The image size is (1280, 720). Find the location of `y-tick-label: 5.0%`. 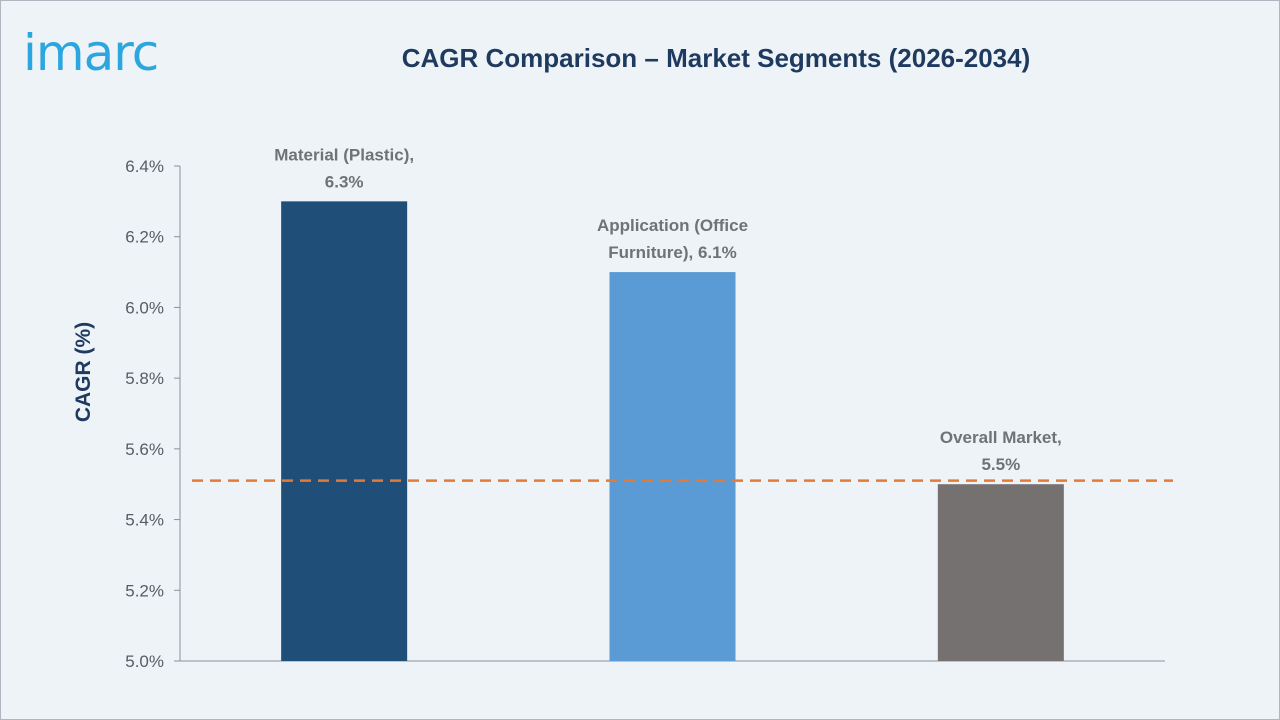

y-tick-label: 5.0% is located at coordinates (144, 661).